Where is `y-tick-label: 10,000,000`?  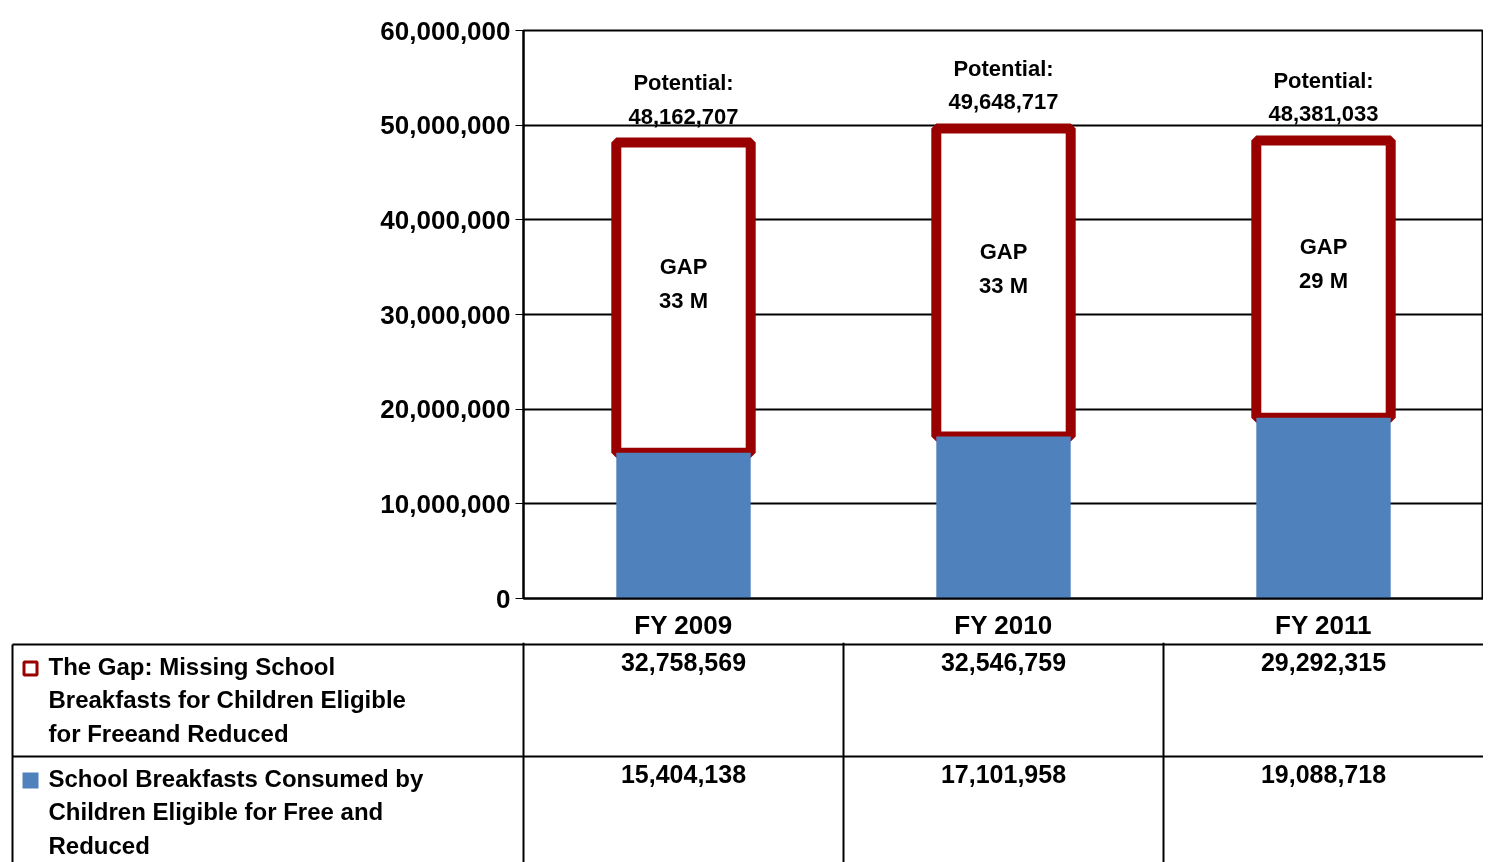
y-tick-label: 10,000,000 is located at coordinates (445, 503).